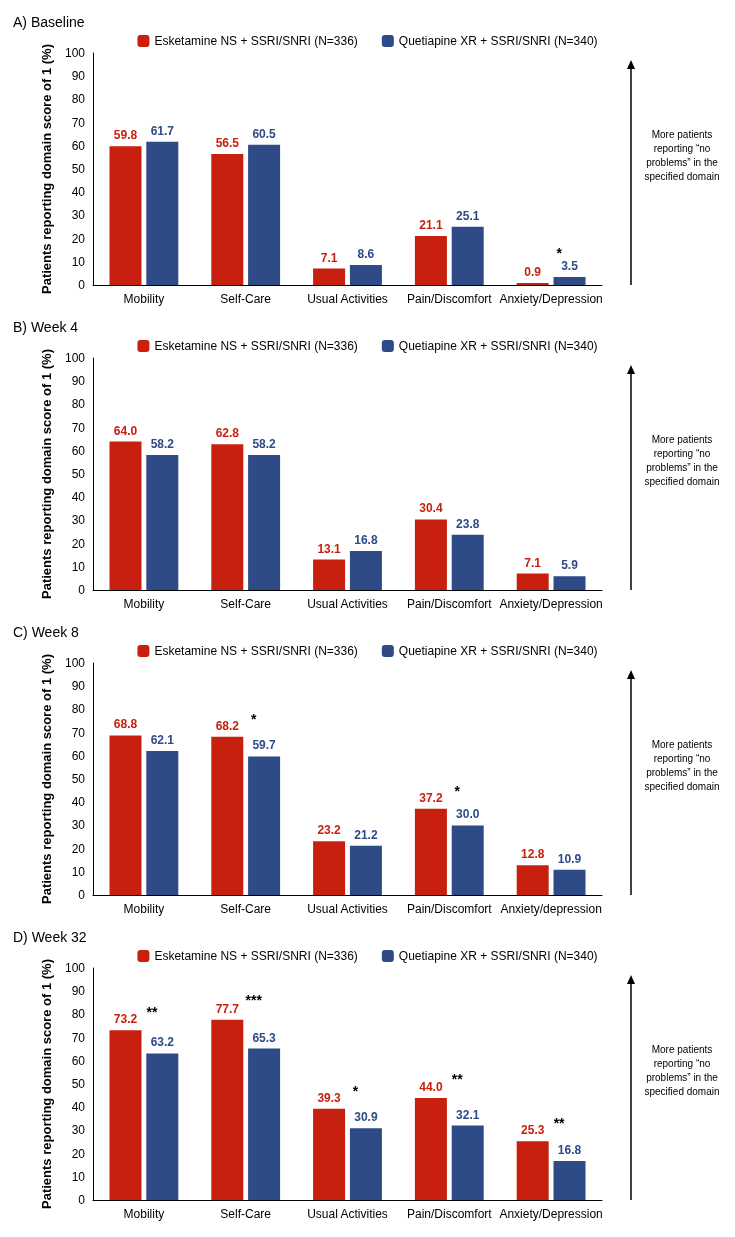 This screenshot has width=735, height=1237. What do you see at coordinates (533, 1130) in the screenshot?
I see `data-label: 25.3` at bounding box center [533, 1130].